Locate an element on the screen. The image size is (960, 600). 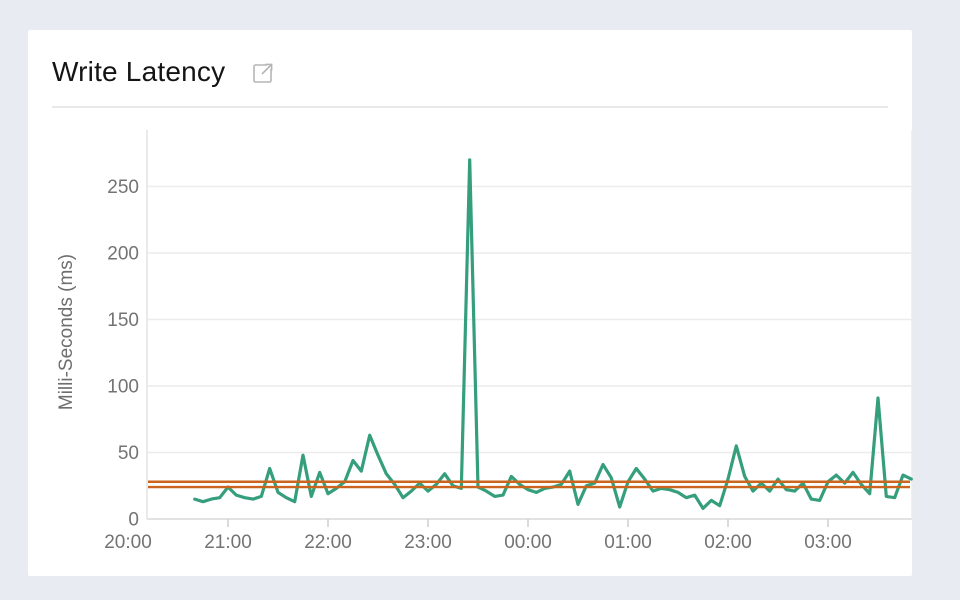
y-tick-label: 250 is located at coordinates (123, 187).